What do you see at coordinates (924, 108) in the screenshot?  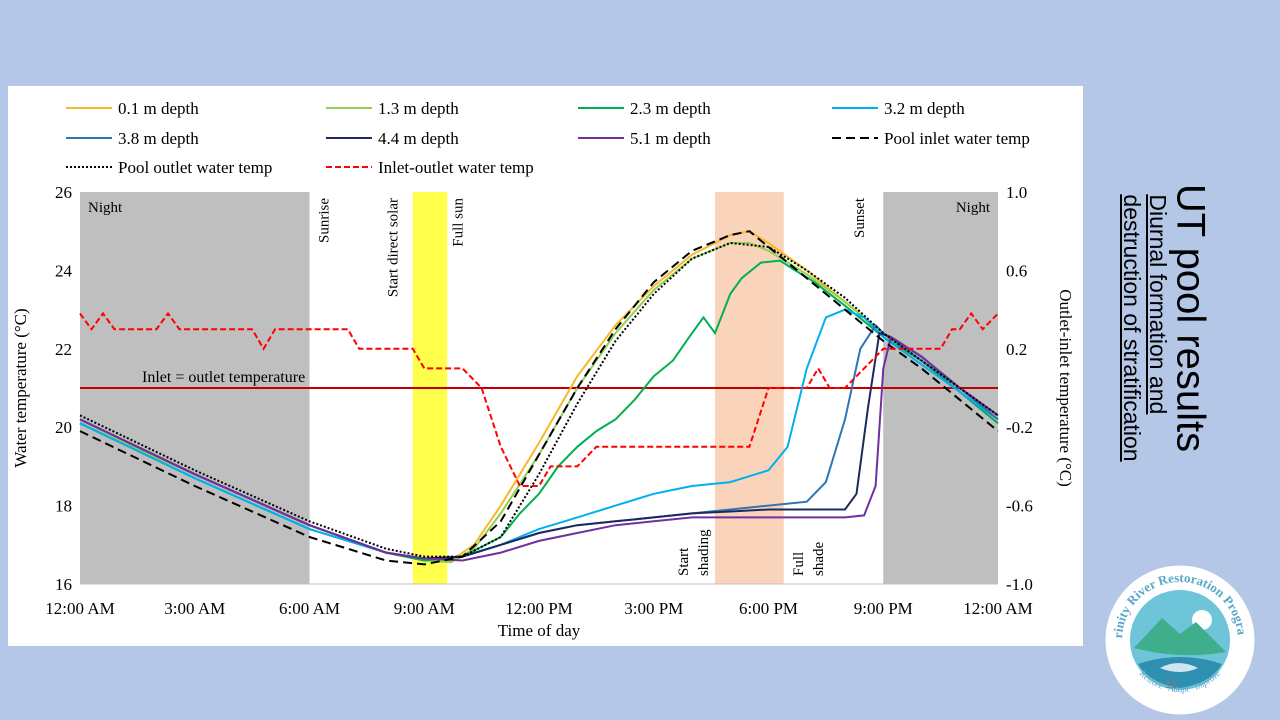 I see `legend-label: 3.2 m depth` at bounding box center [924, 108].